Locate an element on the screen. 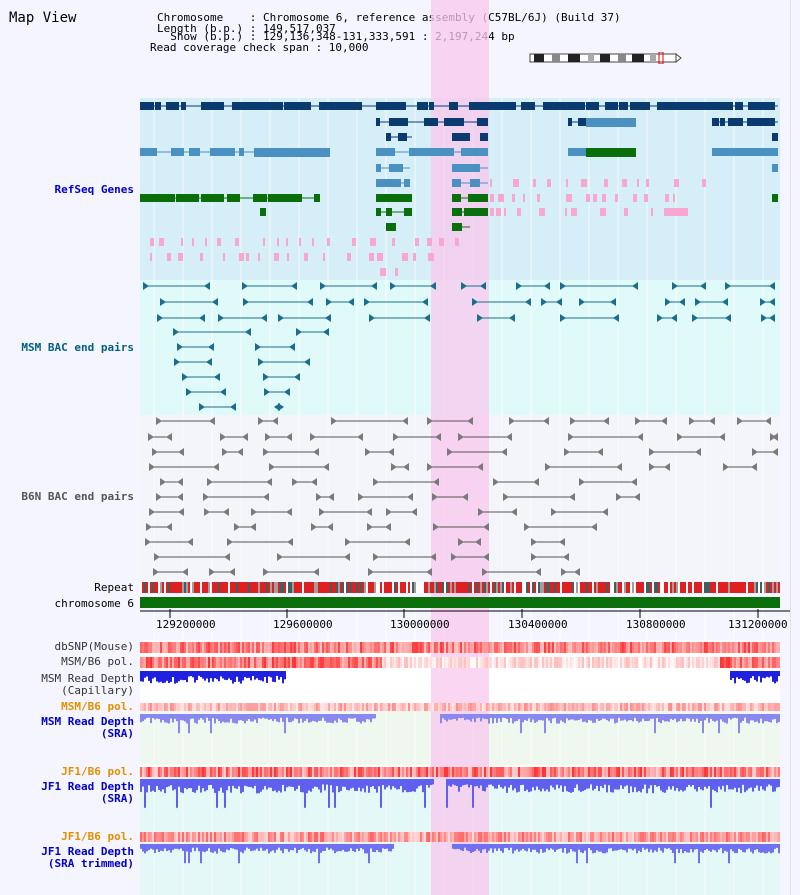  track-label-dbsnp: dbSNP(Mouse) is located at coordinates (94, 646).